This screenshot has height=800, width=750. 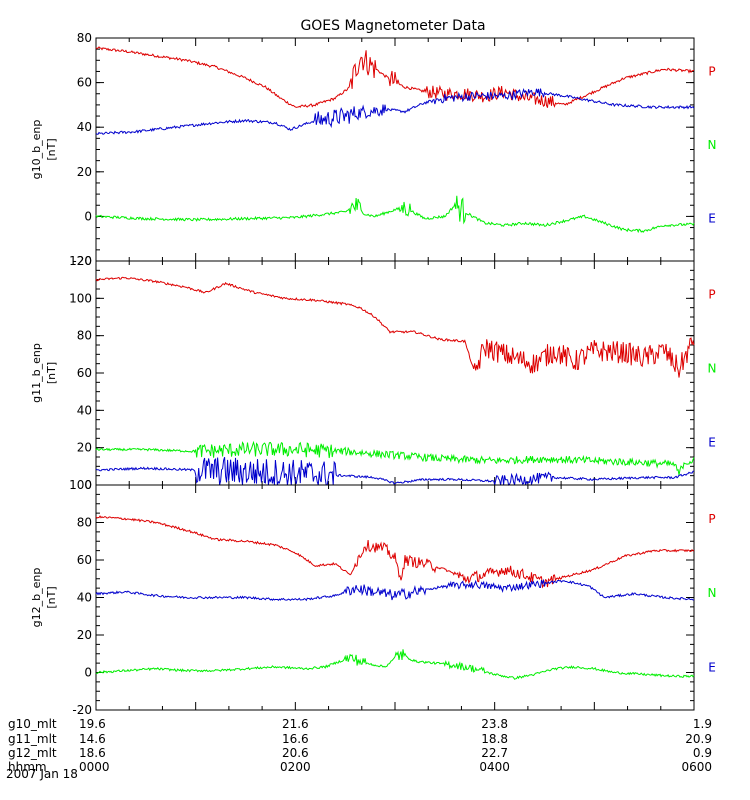 I want to click on x-tick-label: 1.9, so click(x=702, y=724).